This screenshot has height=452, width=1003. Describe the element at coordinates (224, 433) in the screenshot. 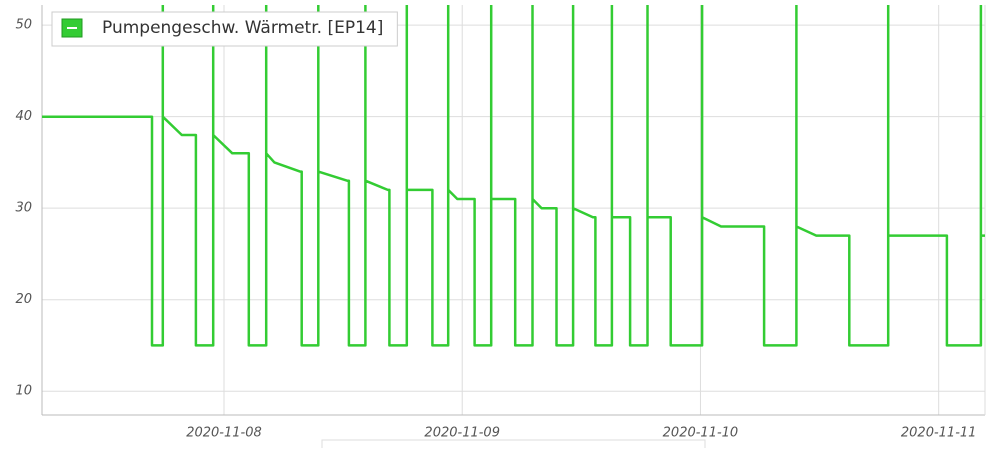

I see `x-tick-label: 2020-11-08` at that location.